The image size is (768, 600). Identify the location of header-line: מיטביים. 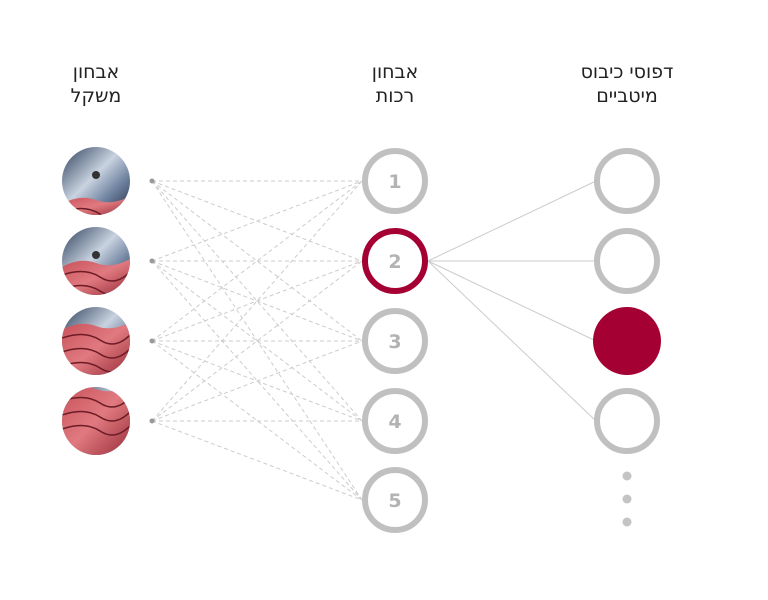
(627, 96).